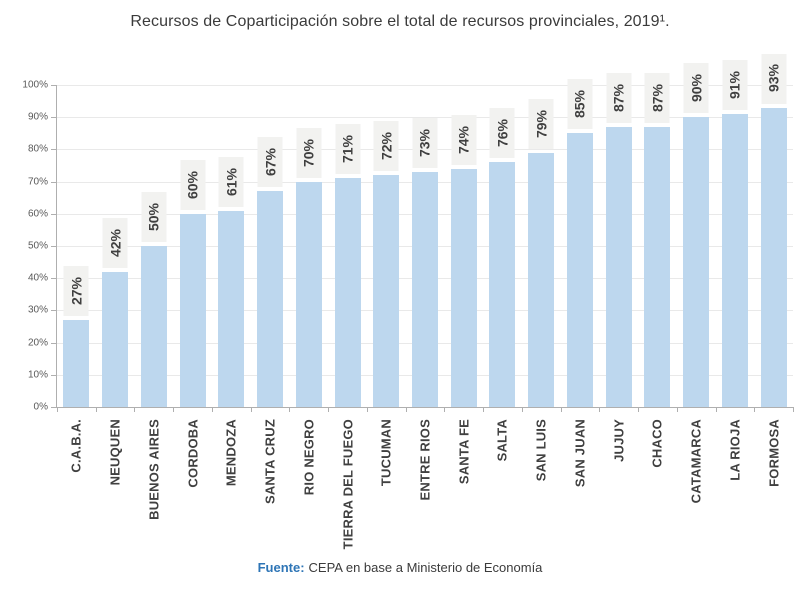  I want to click on bar-value-label-mendoza: 61%, so click(231, 181).